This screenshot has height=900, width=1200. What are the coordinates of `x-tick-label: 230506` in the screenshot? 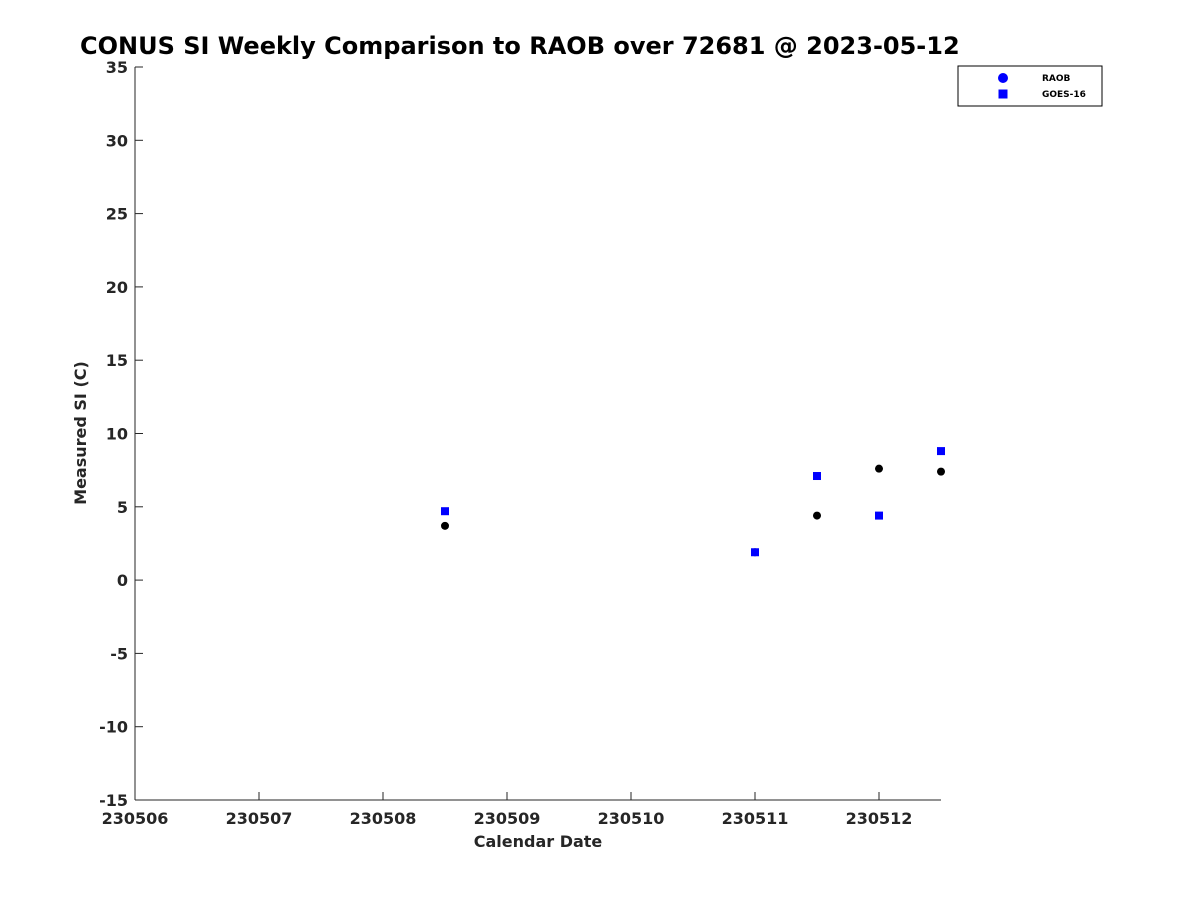 It's located at (135, 818).